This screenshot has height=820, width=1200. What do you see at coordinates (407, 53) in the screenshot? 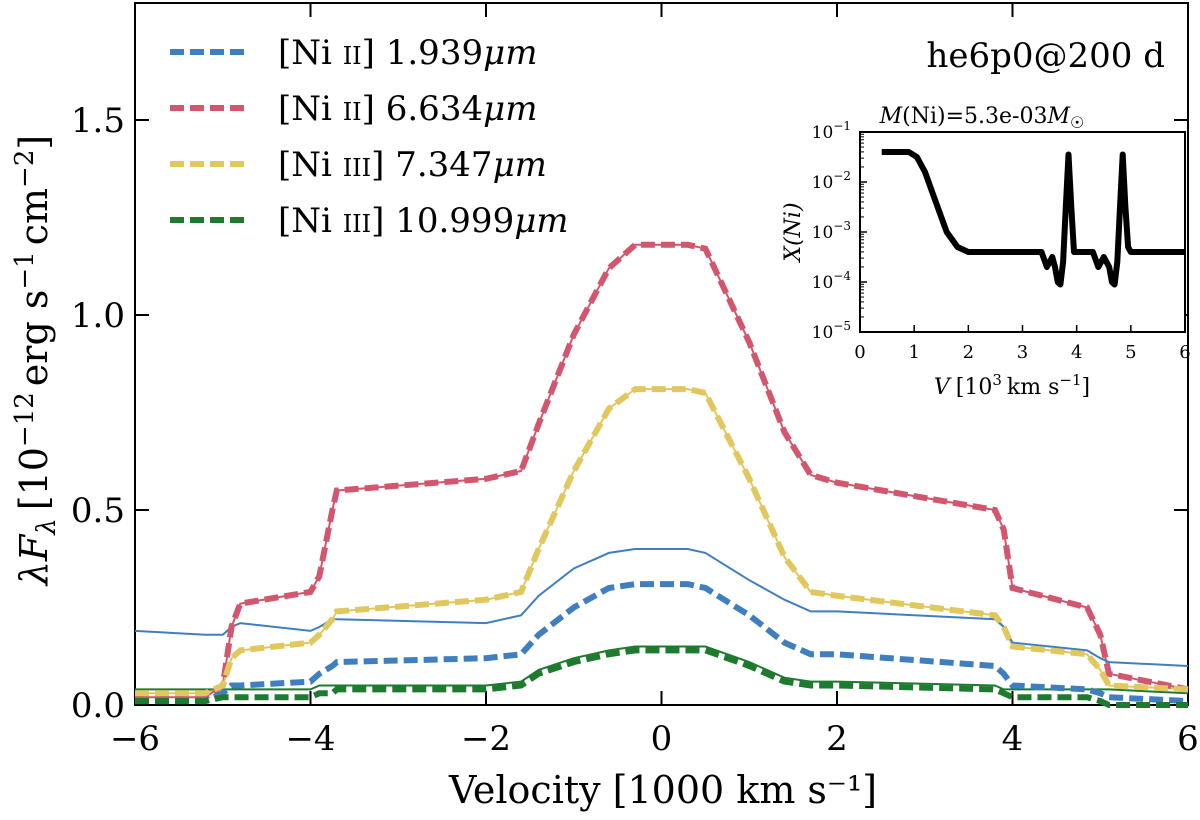
I see `legend-label: [Ni II] 1.939μm` at bounding box center [407, 53].